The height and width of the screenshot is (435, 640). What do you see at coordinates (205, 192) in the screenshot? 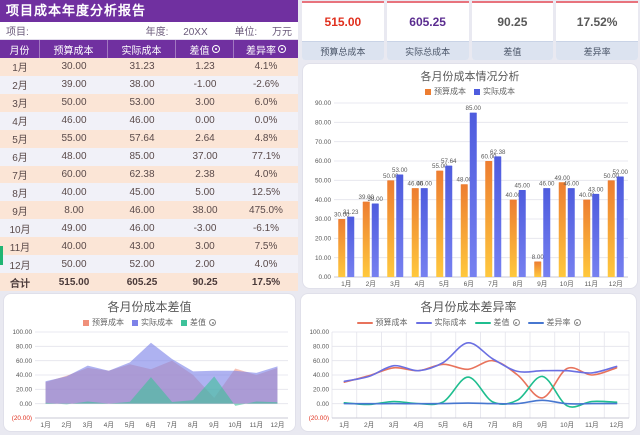
I see `table-cell: 5.00` at bounding box center [205, 192].